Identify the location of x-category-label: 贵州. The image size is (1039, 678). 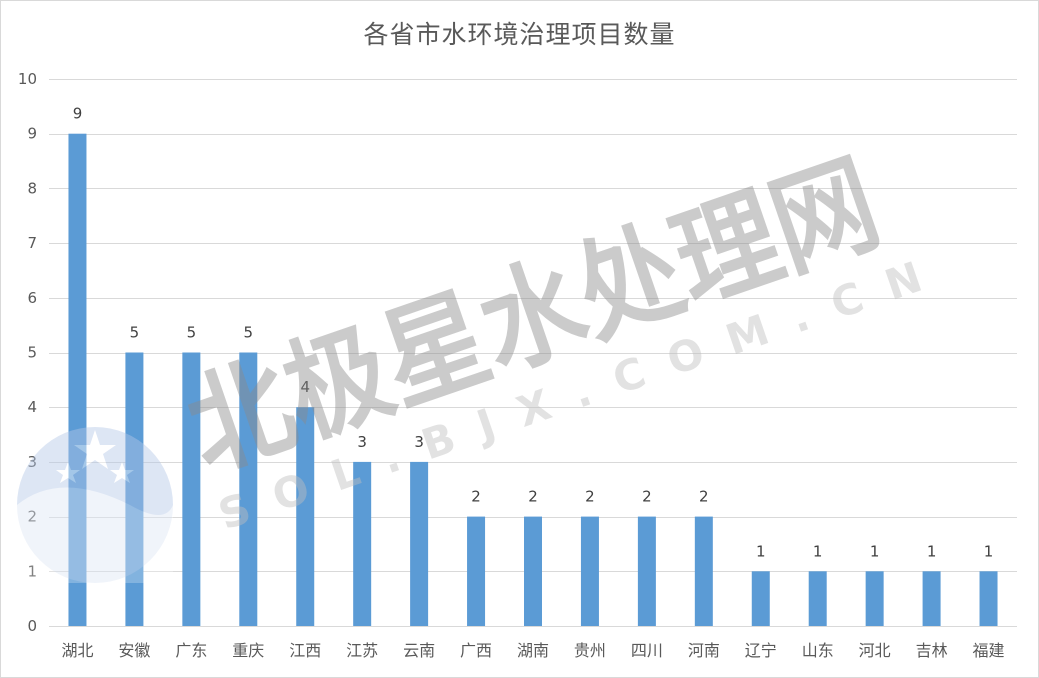
(590, 650).